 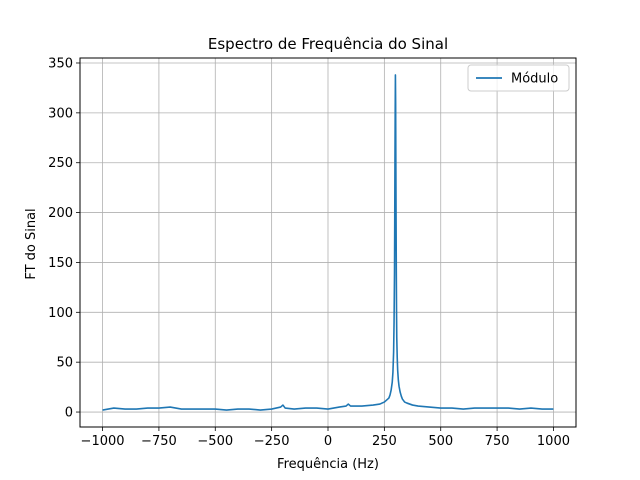 What do you see at coordinates (60, 113) in the screenshot?
I see `y-tick-label: 300` at bounding box center [60, 113].